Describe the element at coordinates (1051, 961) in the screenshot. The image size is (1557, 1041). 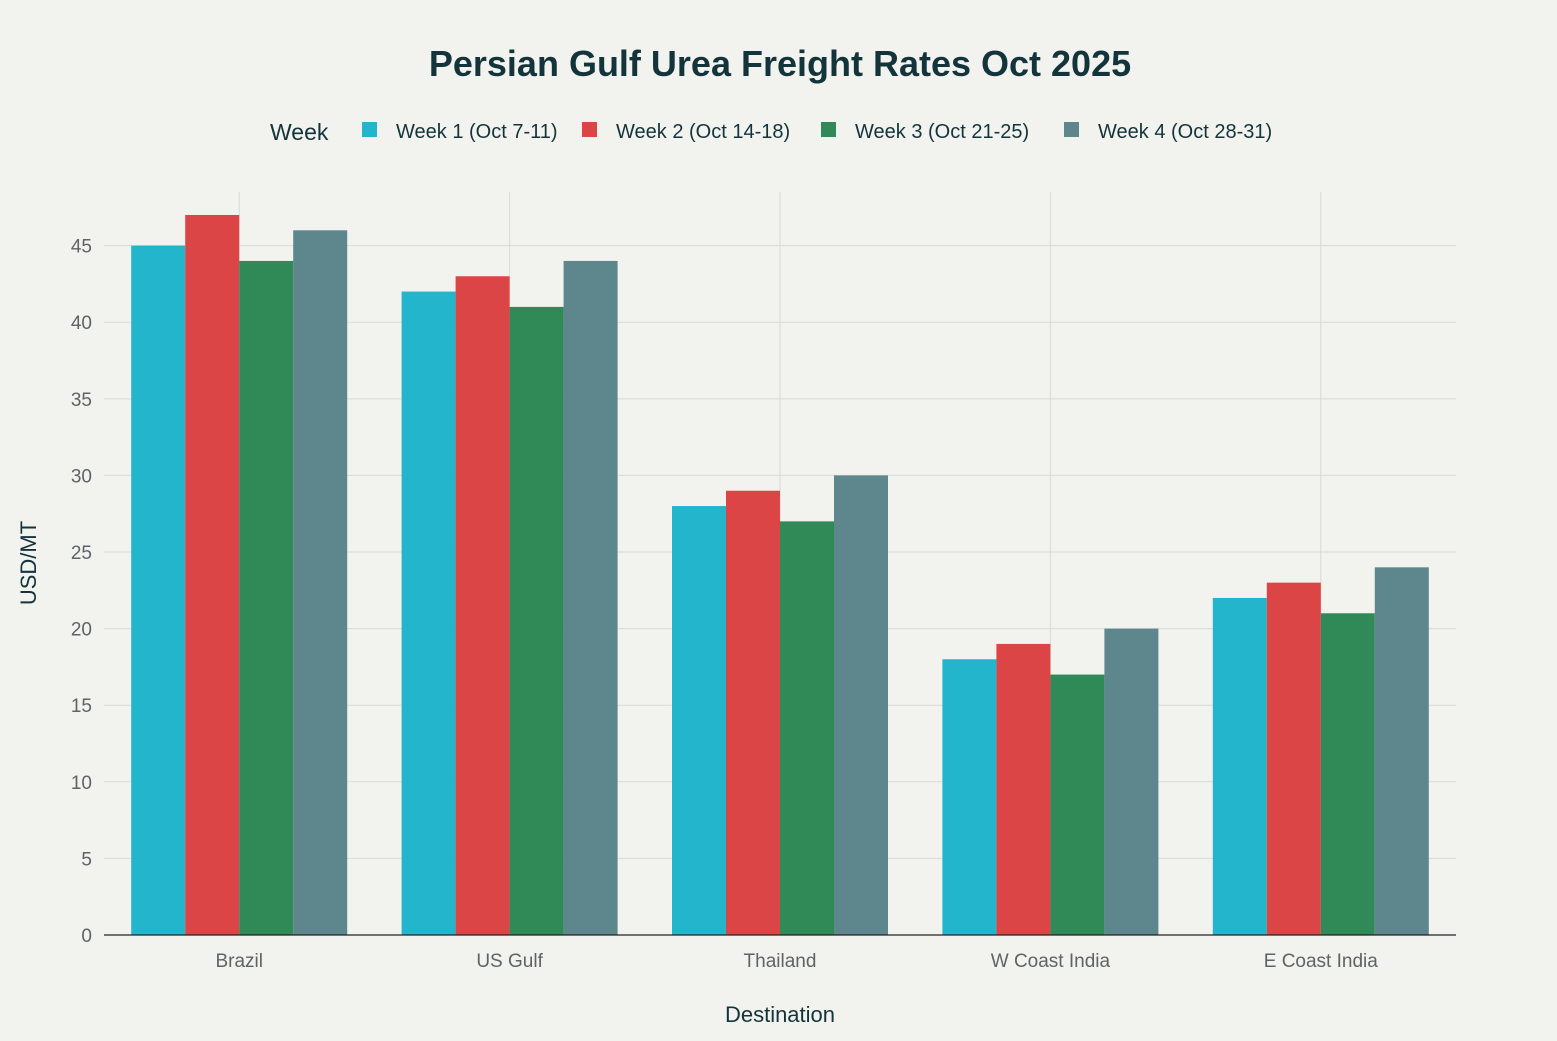
I see `x-tick-label: W Coast India` at that location.